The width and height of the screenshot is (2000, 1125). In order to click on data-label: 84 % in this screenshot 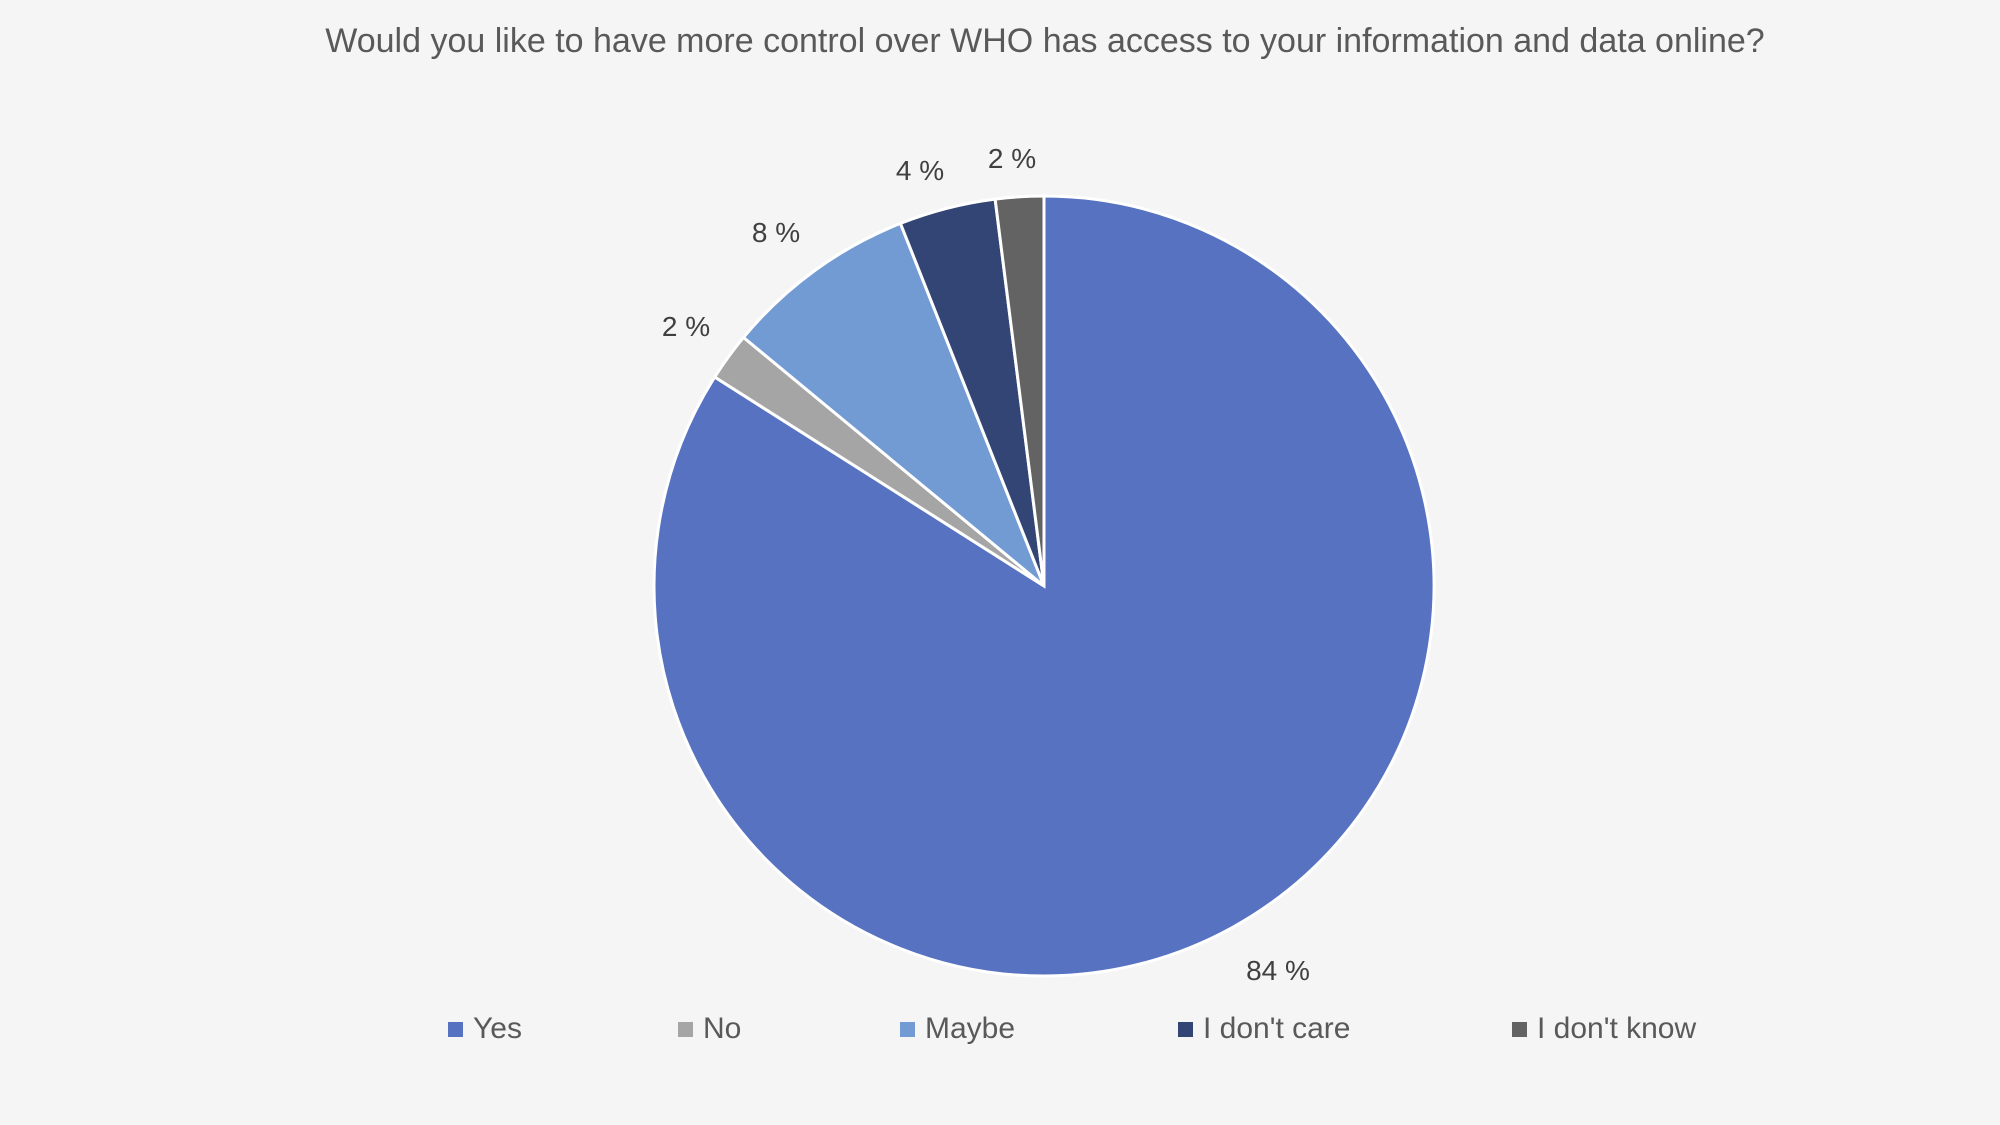, I will do `click(1278, 970)`.